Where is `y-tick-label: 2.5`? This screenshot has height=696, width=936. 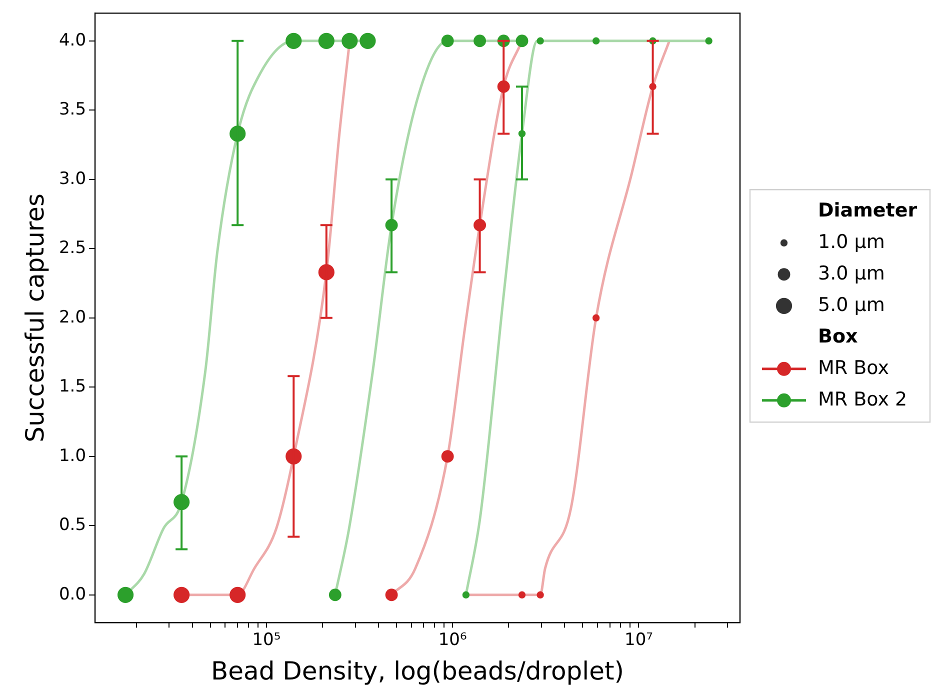
y-tick-label: 2.5 is located at coordinates (72, 248).